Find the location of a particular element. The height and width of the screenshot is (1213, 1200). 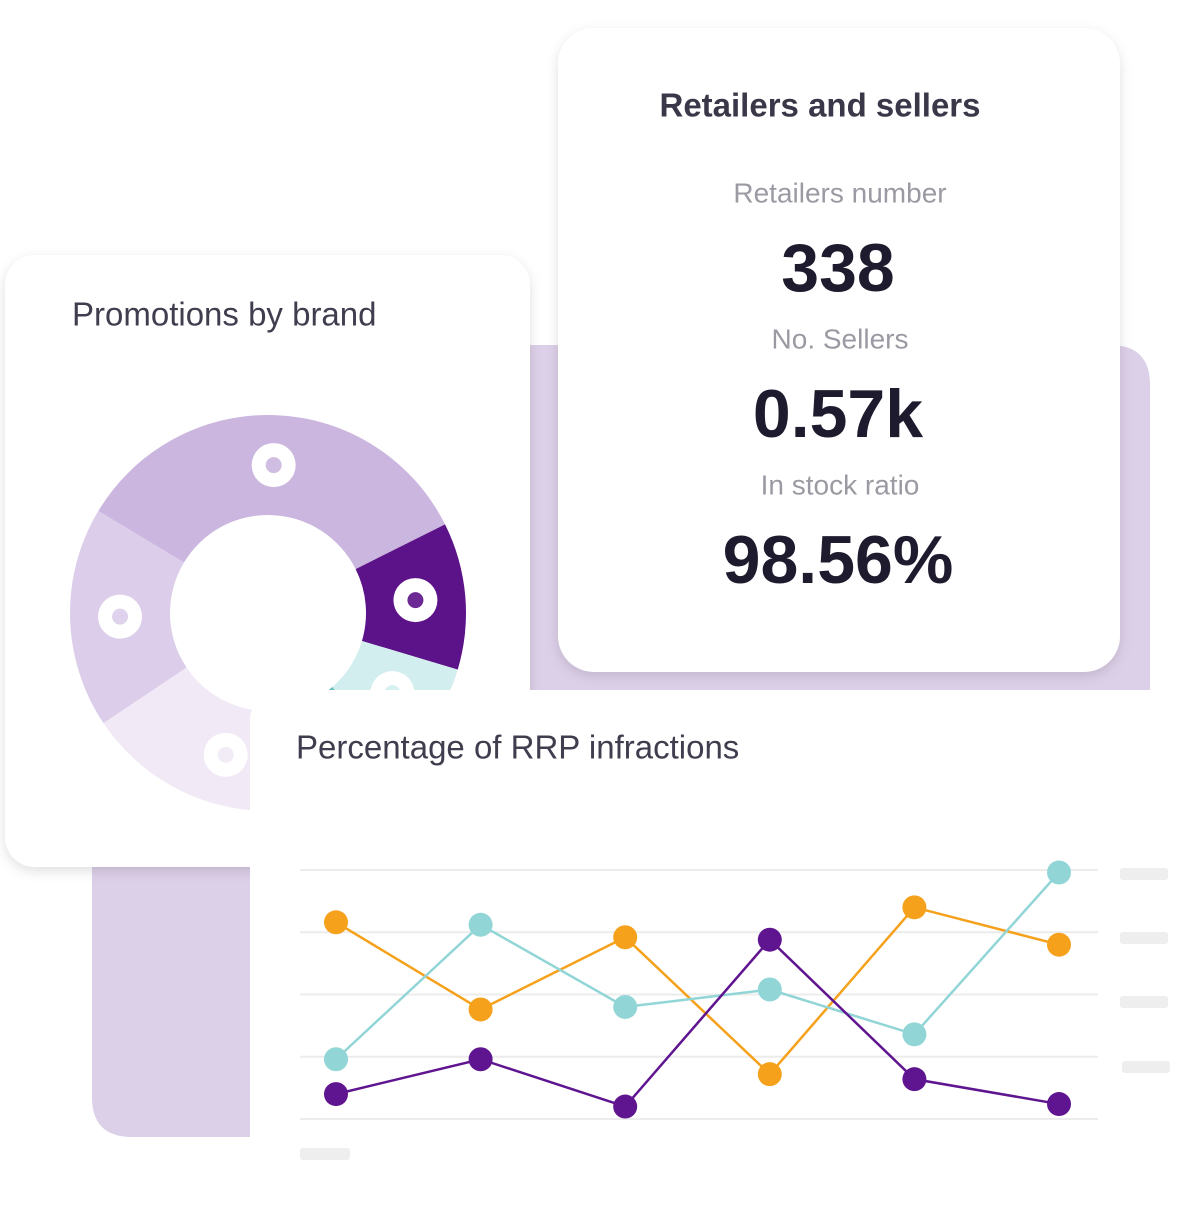

stat-label: In stock ratio is located at coordinates (840, 484).